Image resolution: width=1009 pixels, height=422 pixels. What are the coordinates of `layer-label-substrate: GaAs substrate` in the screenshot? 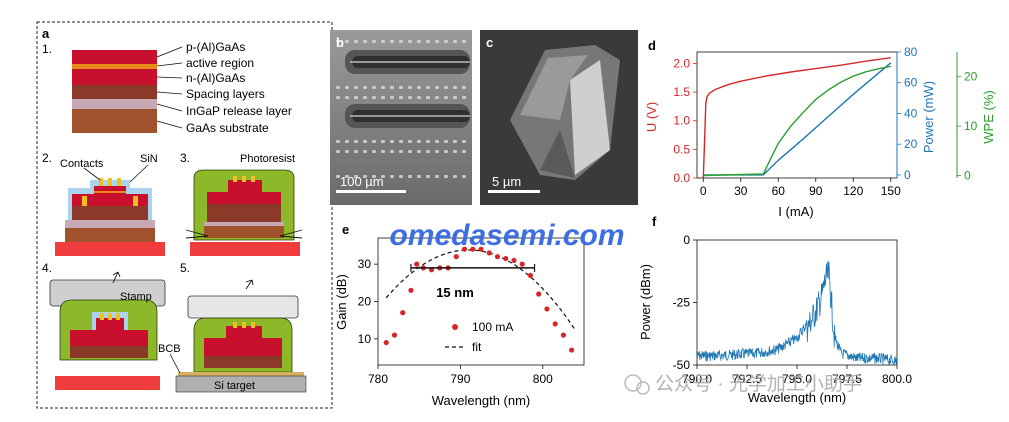 It's located at (227, 128).